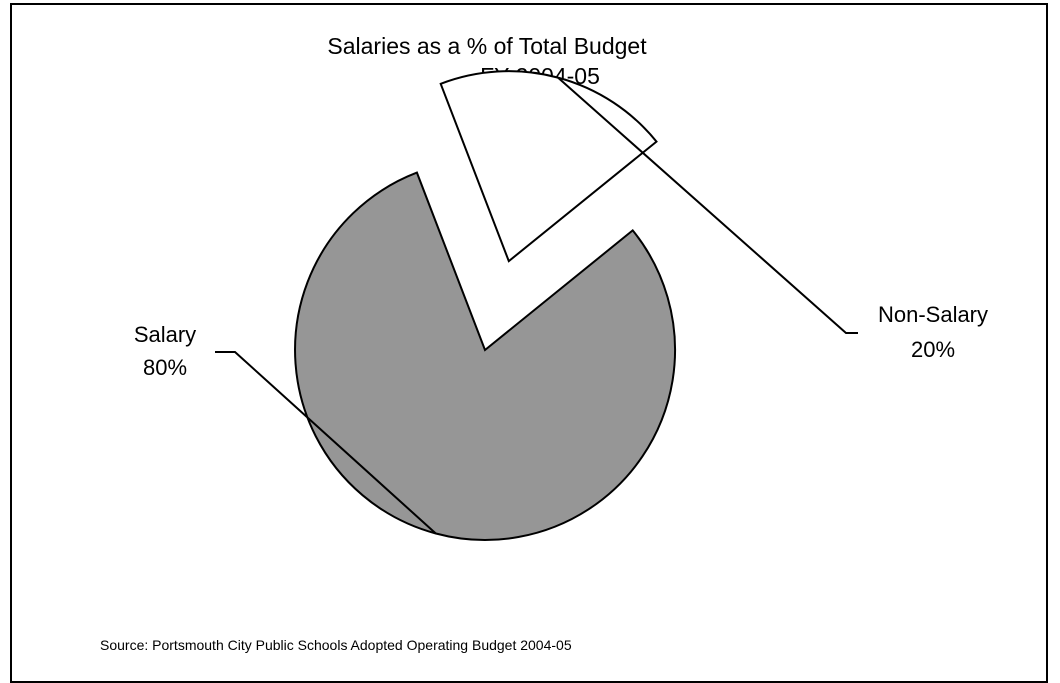 Image resolution: width=1060 pixels, height=683 pixels. I want to click on slice-label-salary-value: 80%, so click(165, 367).